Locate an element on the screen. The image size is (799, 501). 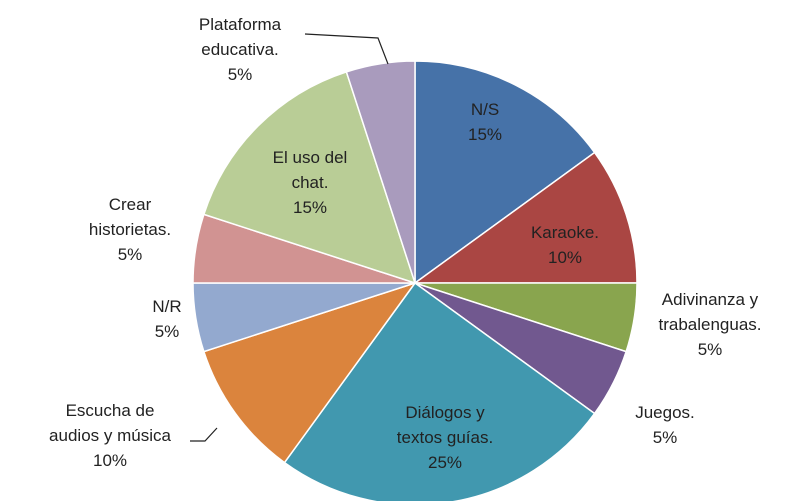
data-label: Adivinanza y trabalenguas. 5% is located at coordinates (710, 324).